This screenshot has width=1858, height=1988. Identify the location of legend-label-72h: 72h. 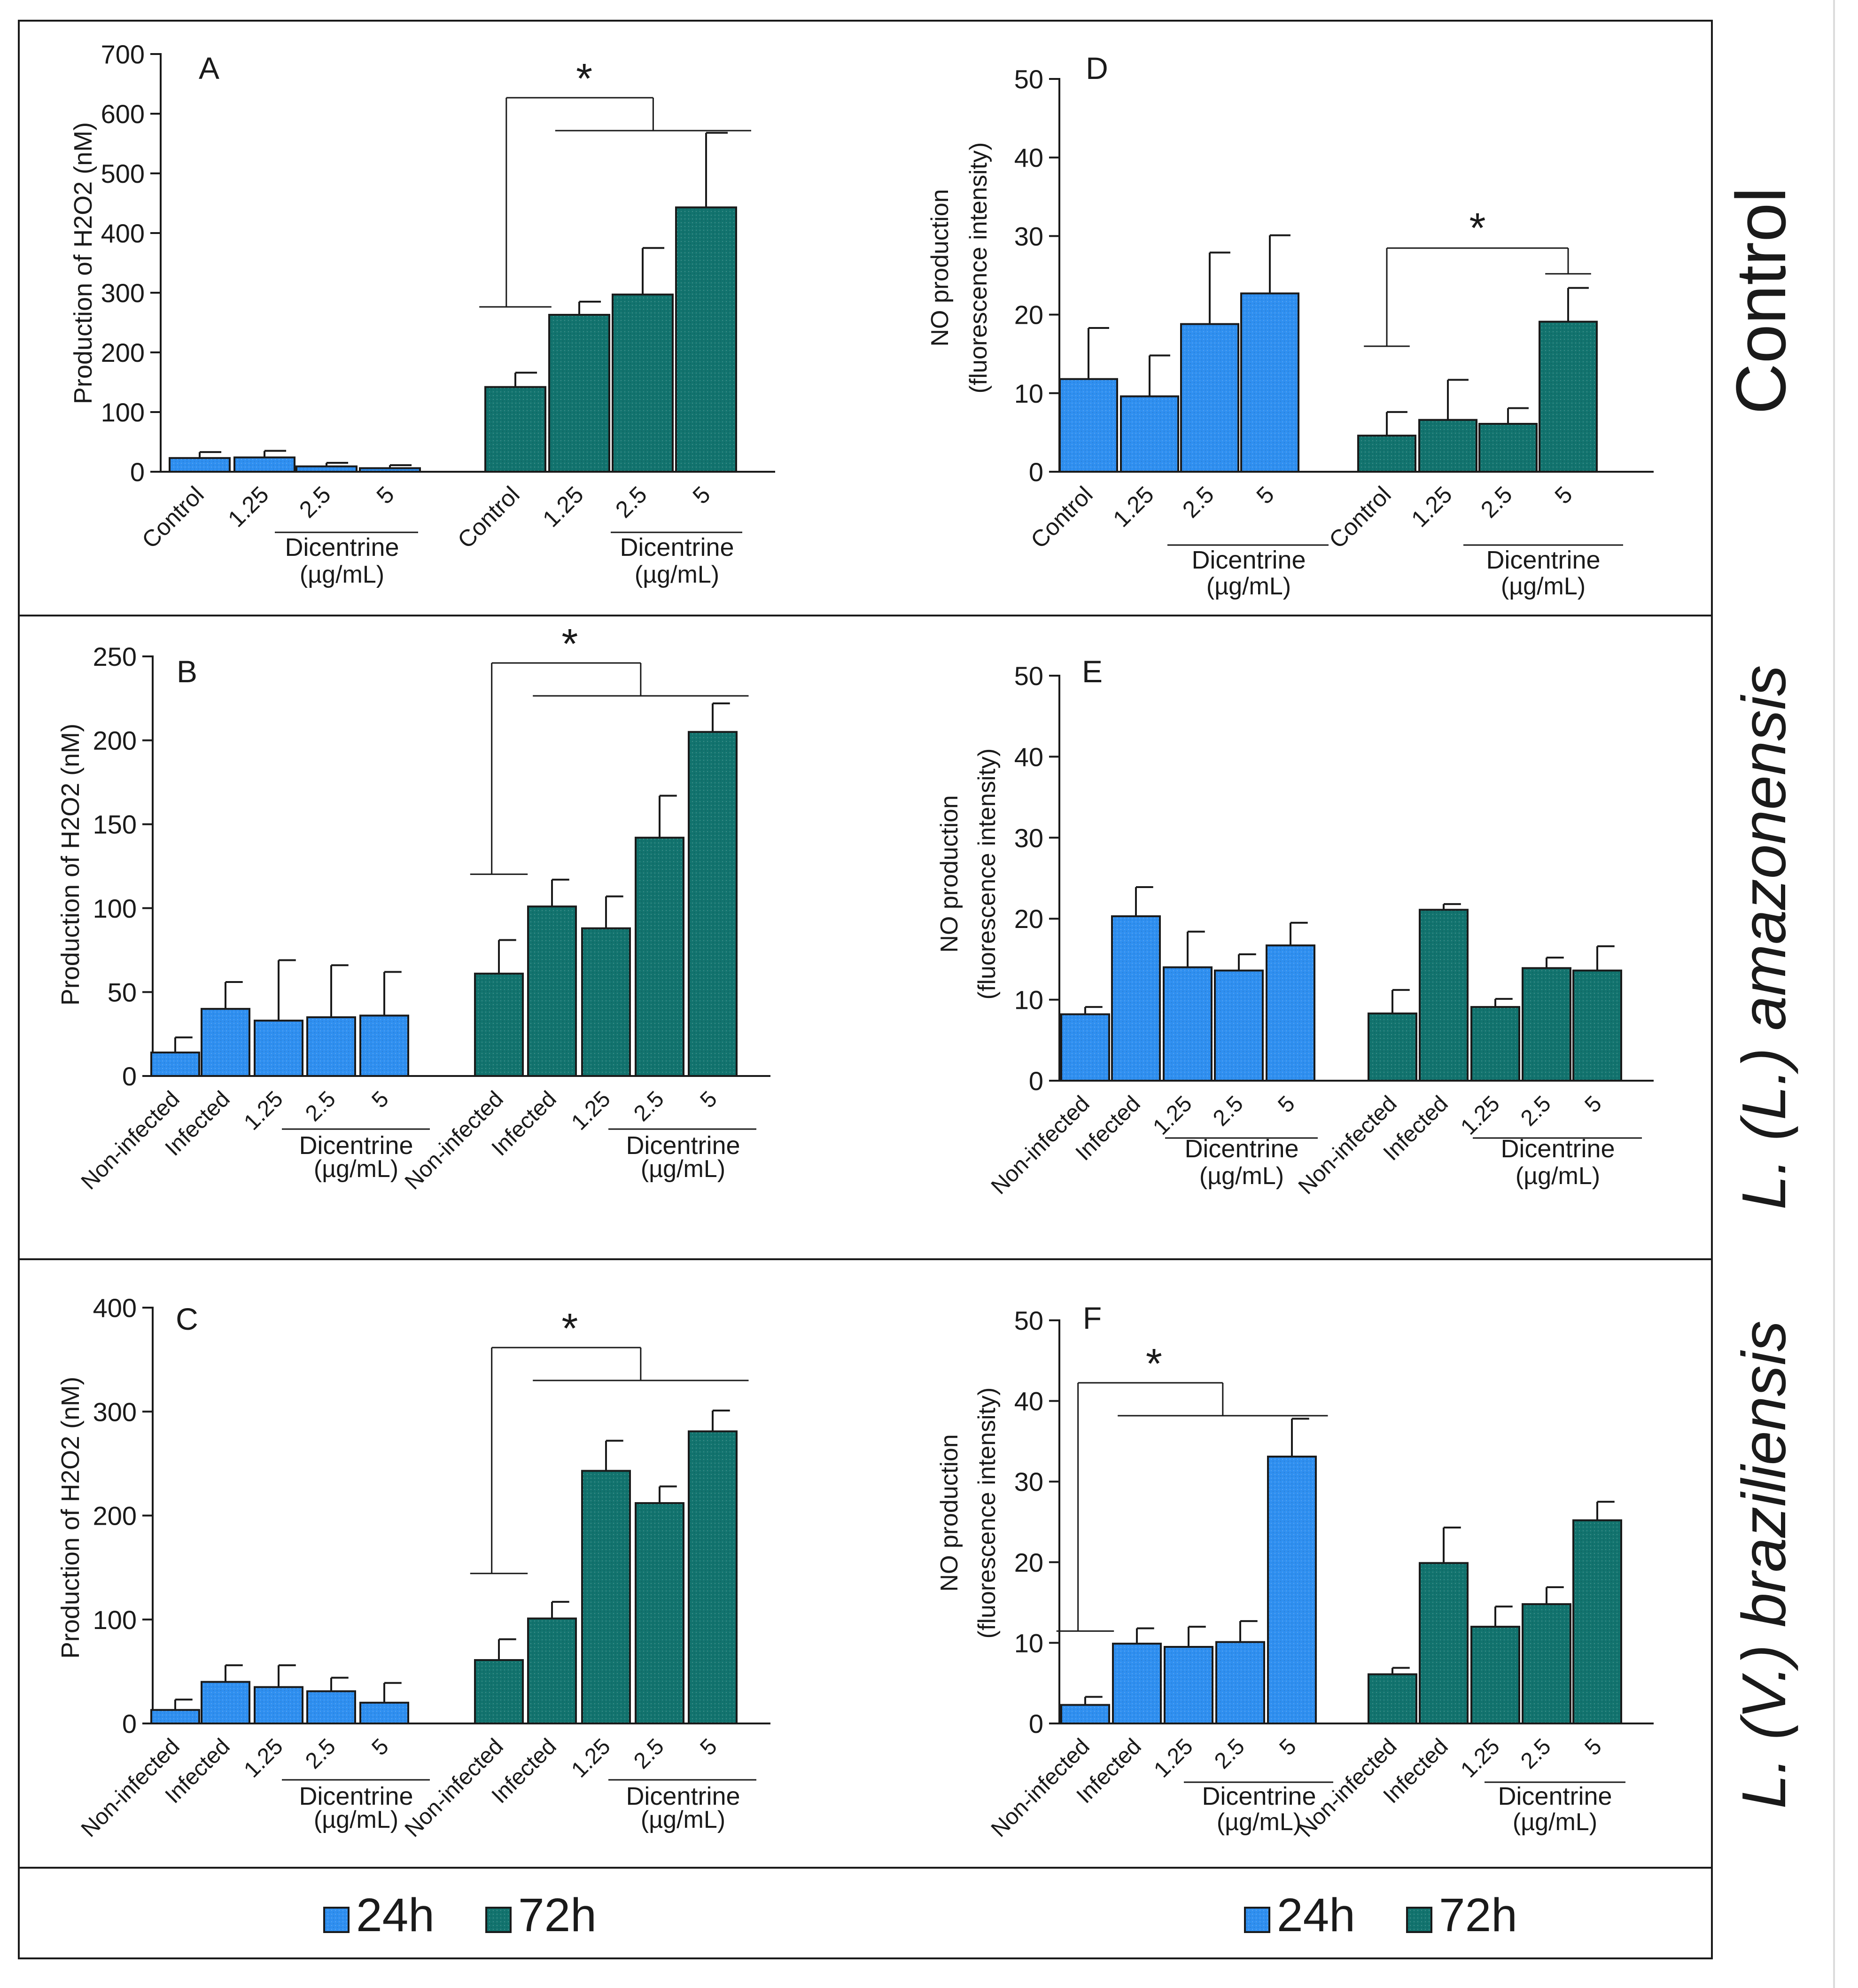
(557, 1915).